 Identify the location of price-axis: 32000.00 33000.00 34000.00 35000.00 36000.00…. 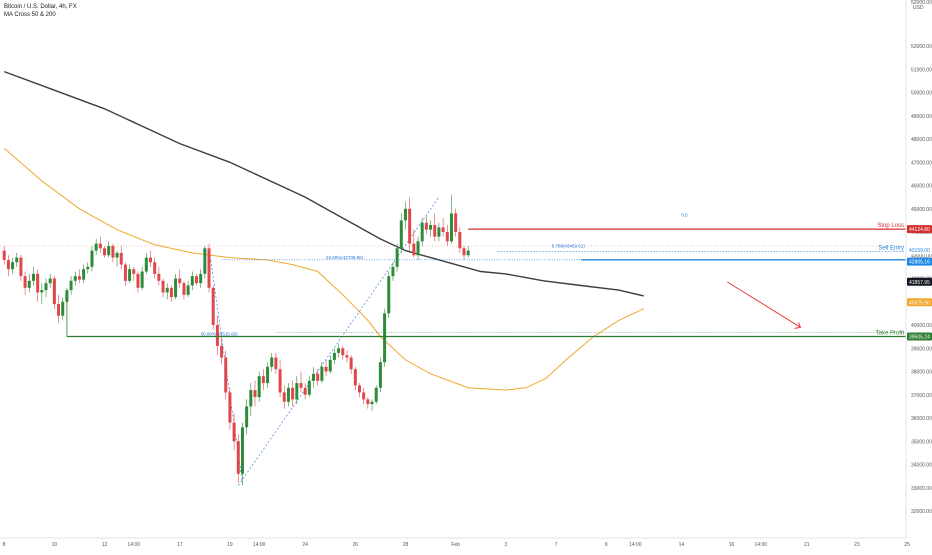
(918, 269).